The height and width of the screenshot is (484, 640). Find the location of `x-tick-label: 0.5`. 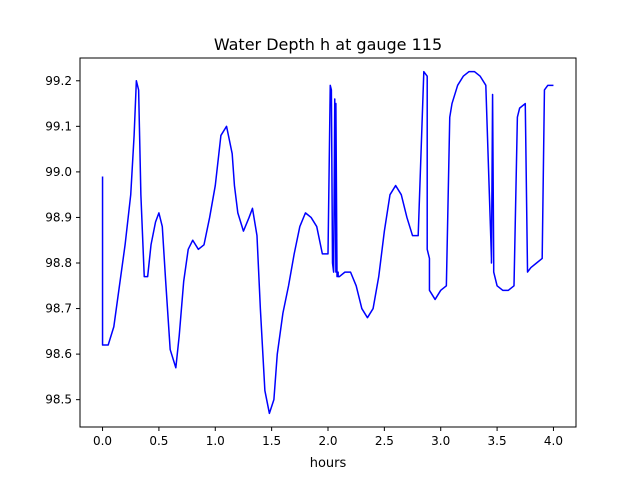

x-tick-label: 0.5 is located at coordinates (158, 441).